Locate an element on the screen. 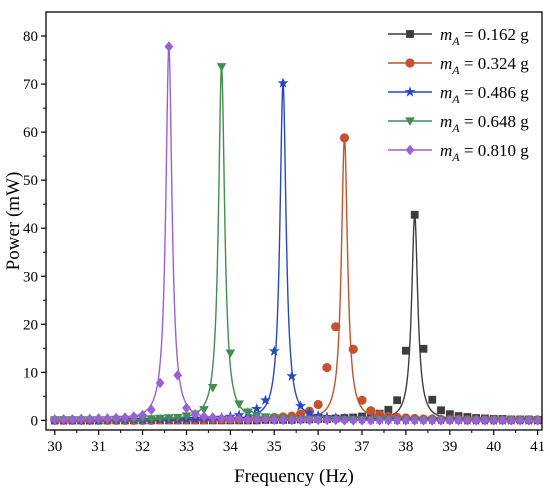 The width and height of the screenshot is (550, 494). x-tick-label: 33 is located at coordinates (186, 447).